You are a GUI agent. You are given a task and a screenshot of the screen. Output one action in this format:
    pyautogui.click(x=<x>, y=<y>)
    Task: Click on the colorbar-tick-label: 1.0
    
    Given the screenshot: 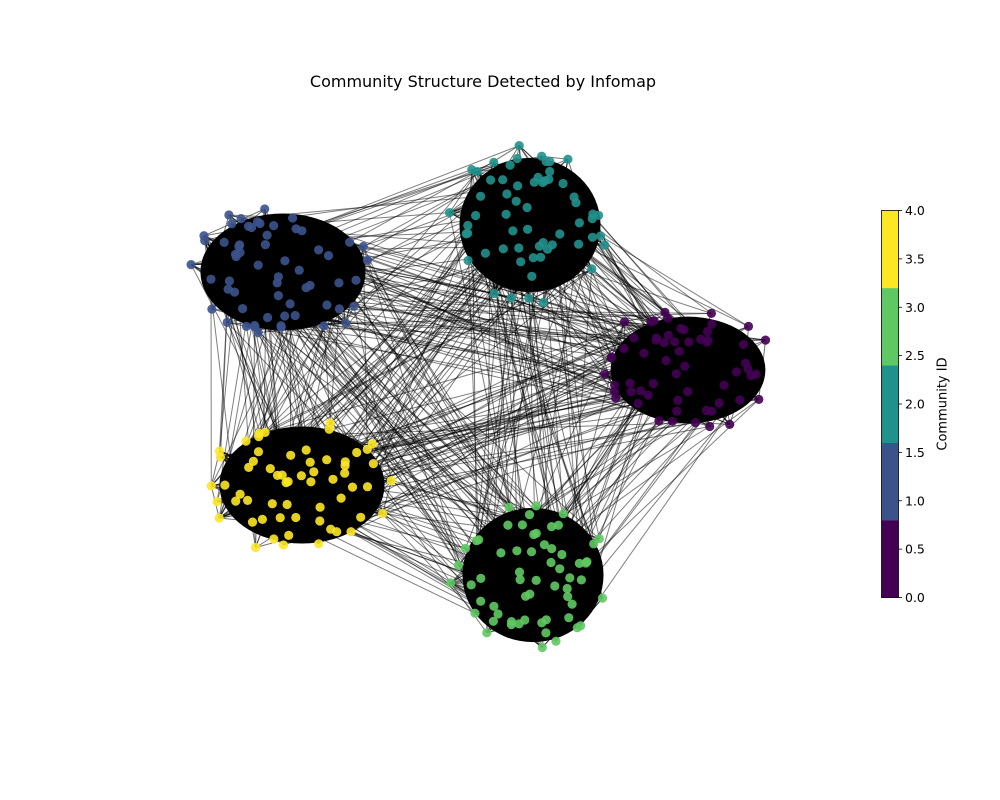 What is the action you would take?
    pyautogui.click(x=915, y=500)
    